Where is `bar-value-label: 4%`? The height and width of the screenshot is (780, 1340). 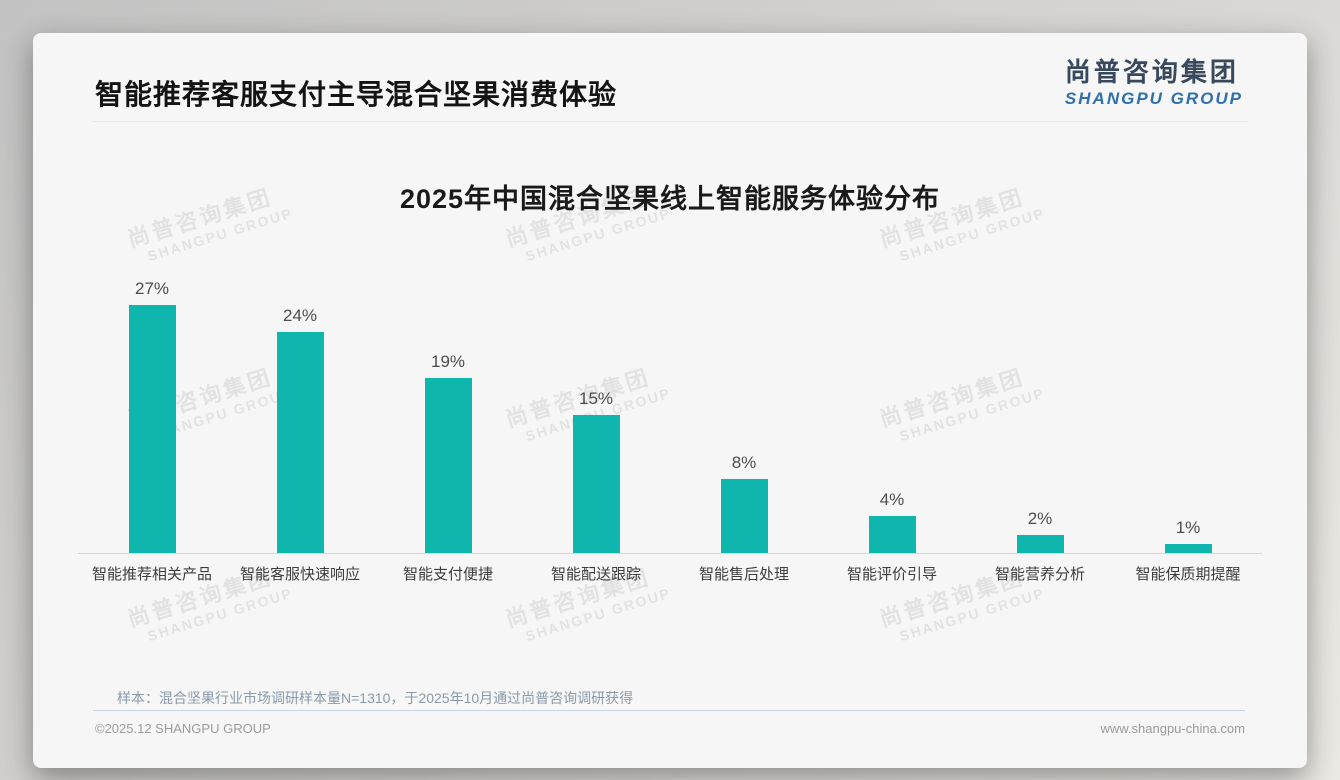 bar-value-label: 4% is located at coordinates (892, 500).